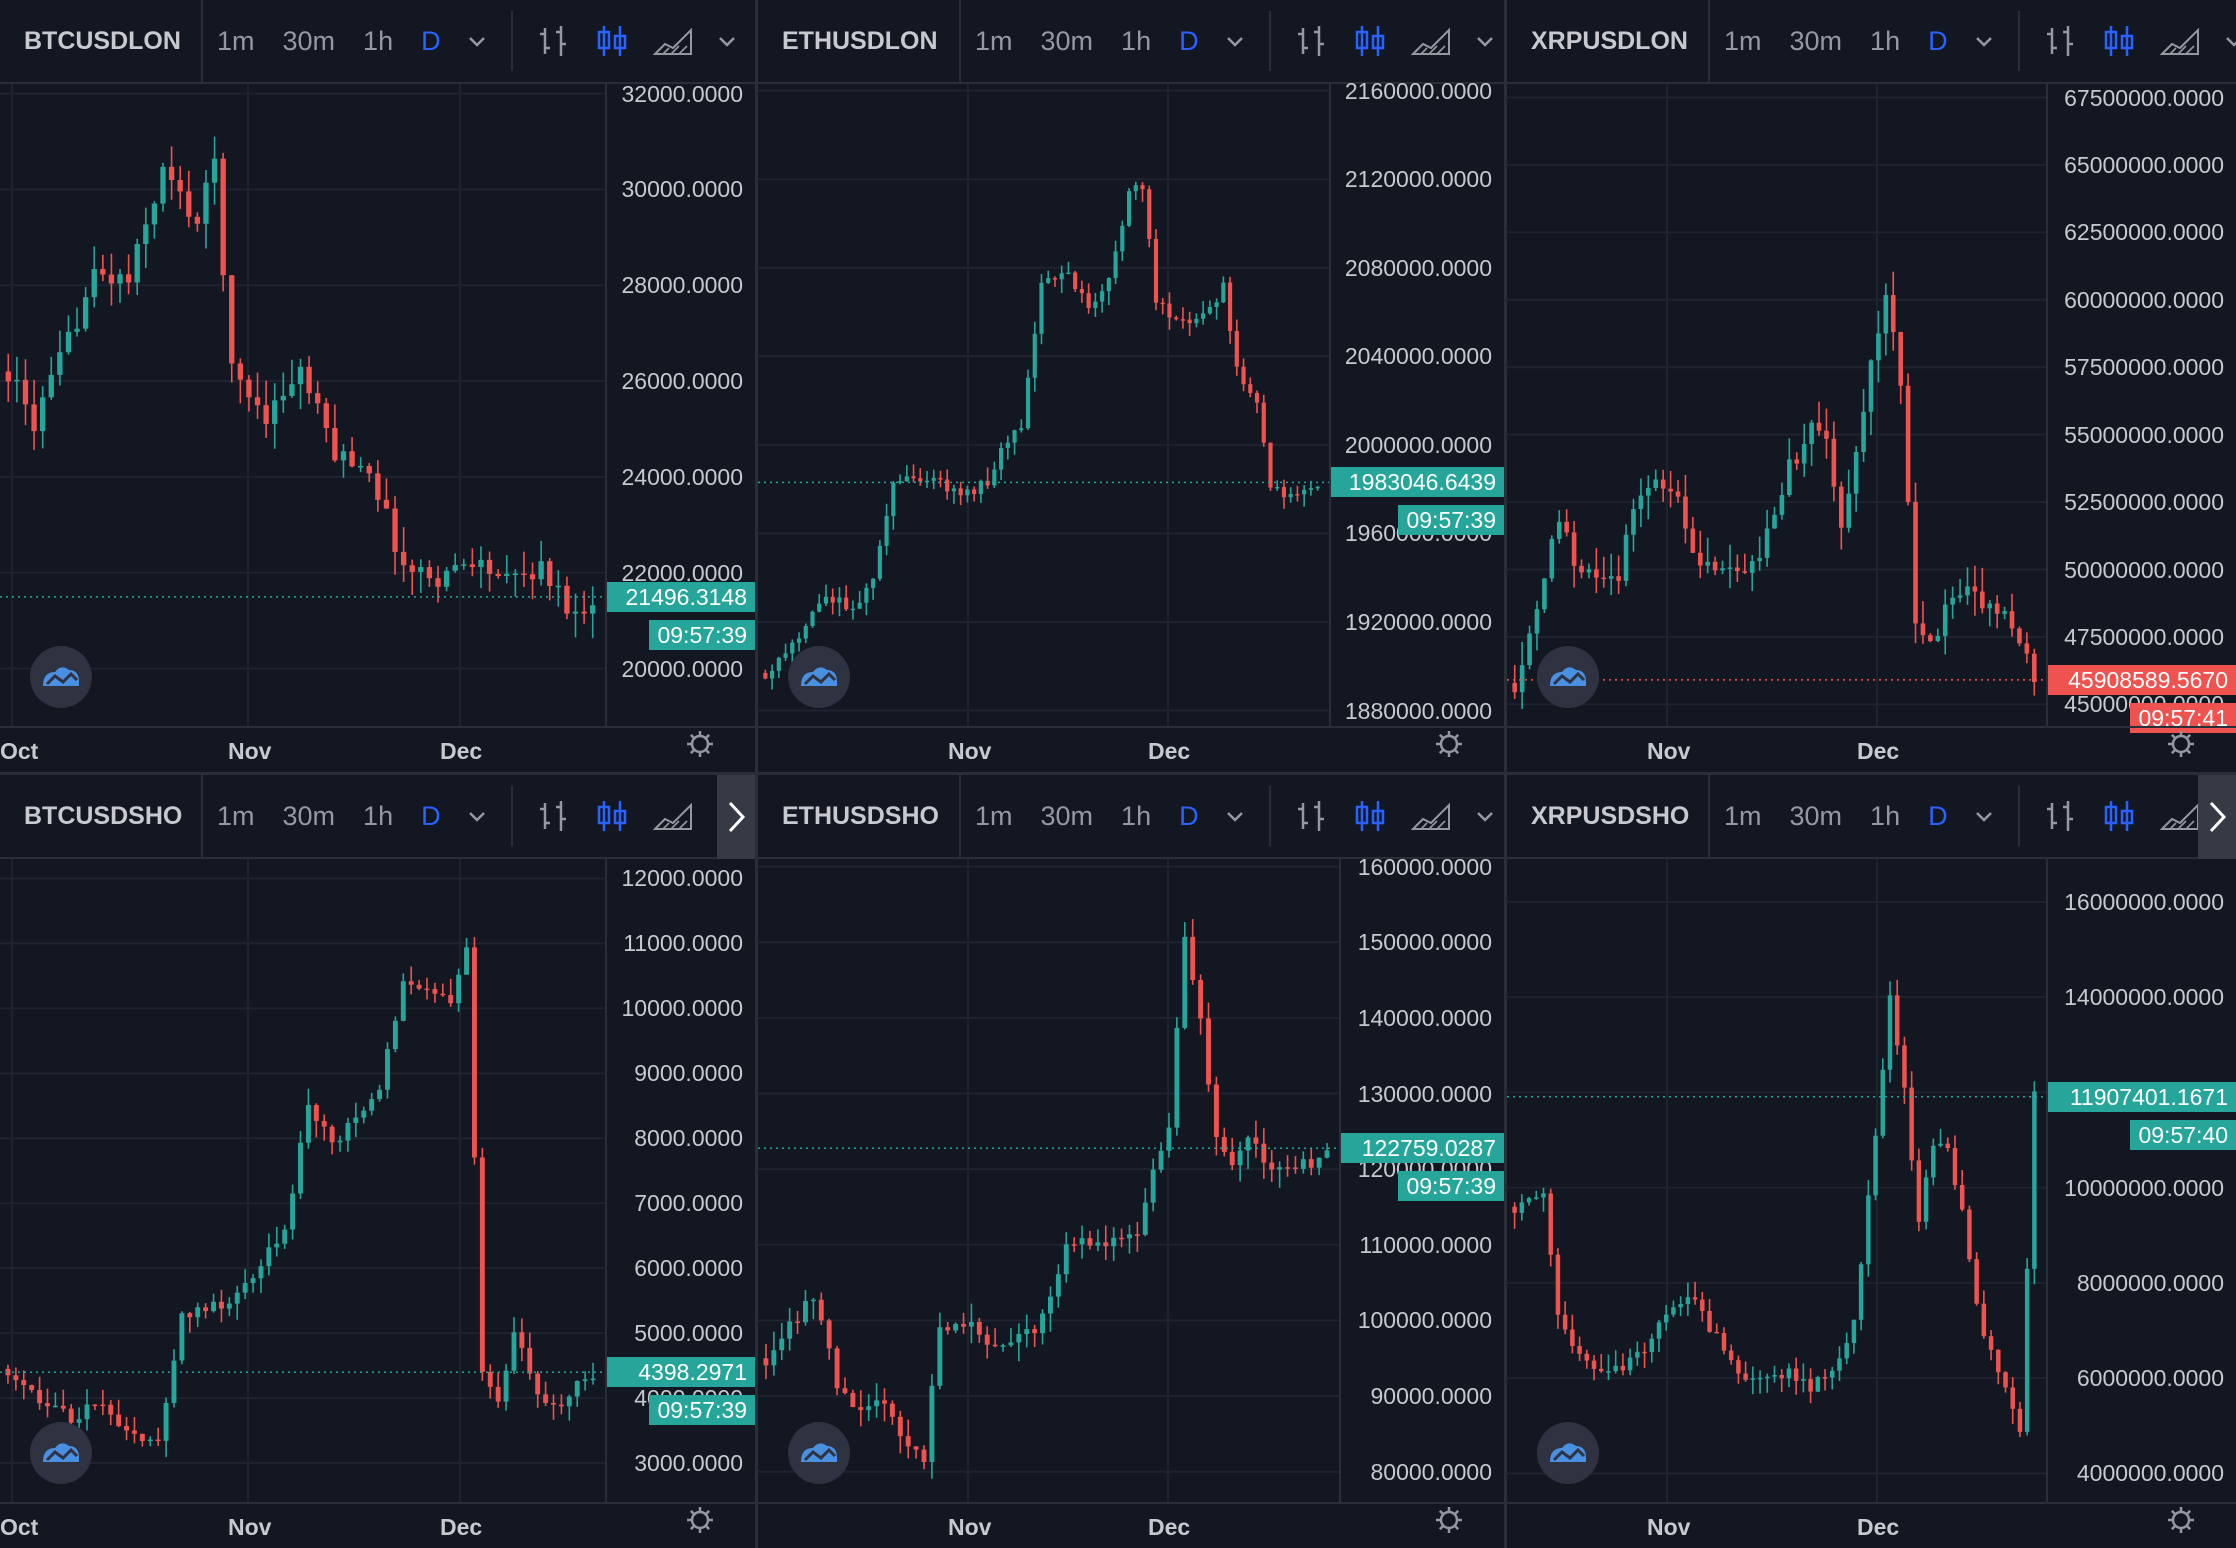 The height and width of the screenshot is (1548, 2236). I want to click on symbol-name: BTCUSDSHO, so click(101, 816).